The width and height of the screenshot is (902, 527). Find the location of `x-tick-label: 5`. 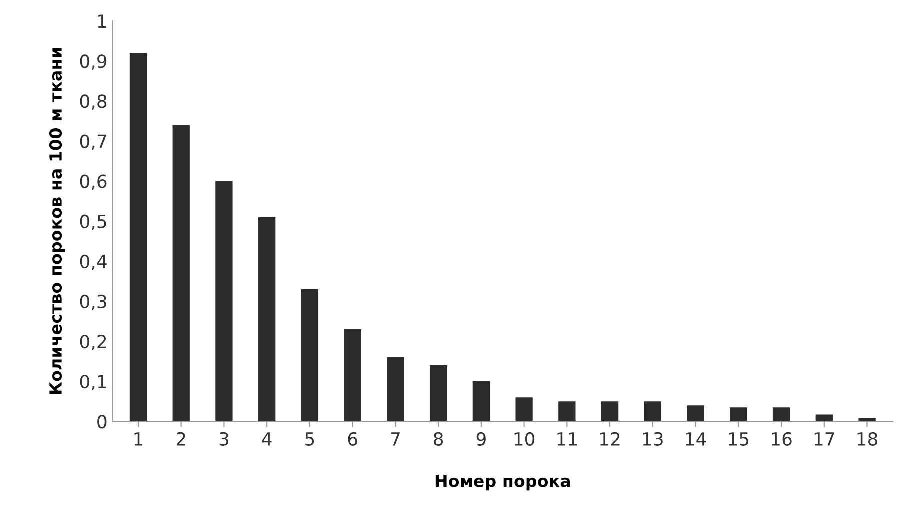

x-tick-label: 5 is located at coordinates (310, 439).